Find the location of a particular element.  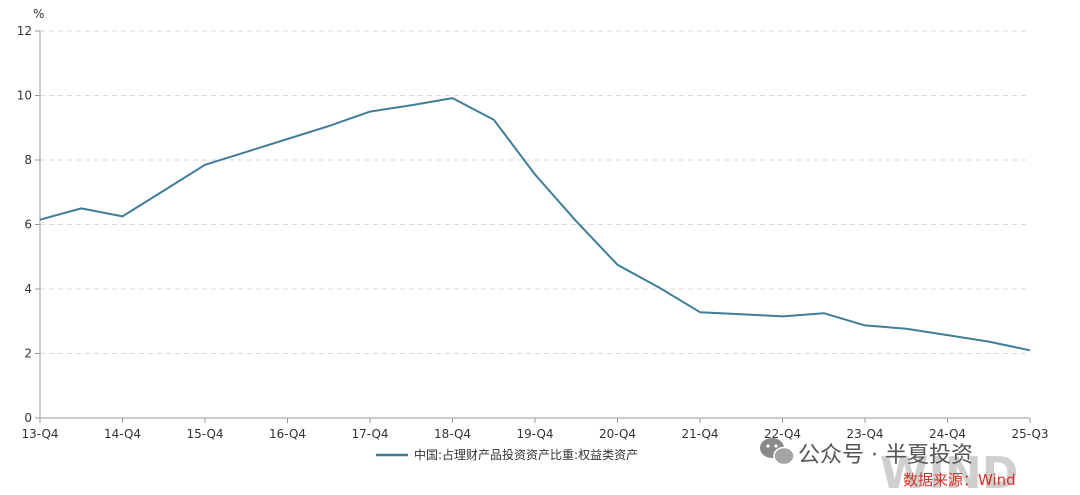

x-tick-label: 23-Q4 is located at coordinates (864, 434).